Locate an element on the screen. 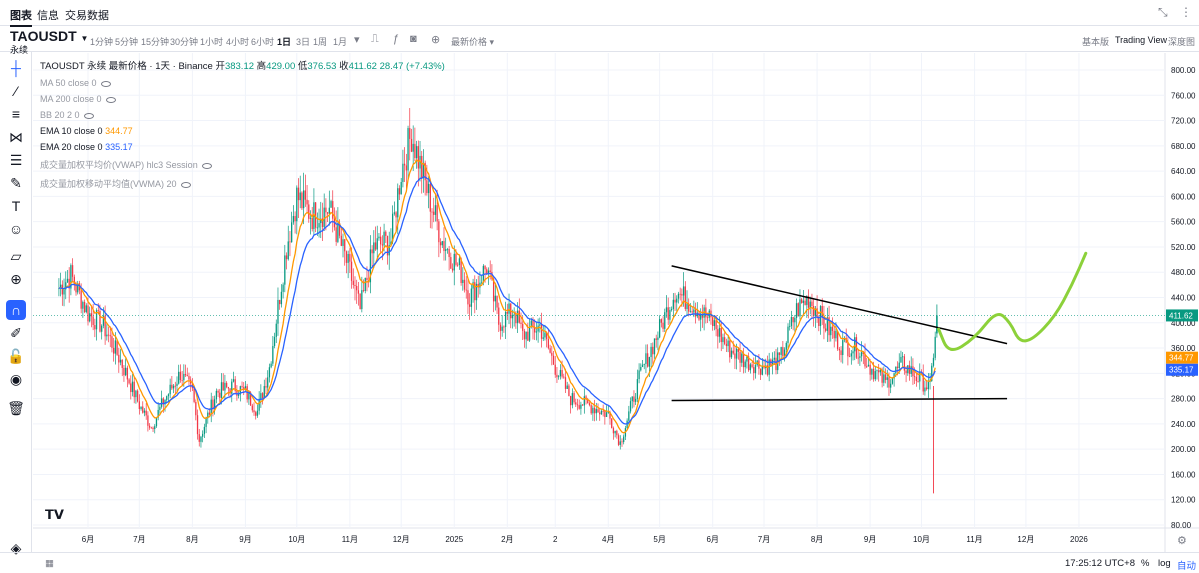 The width and height of the screenshot is (1199, 573). symbol-selector: TAOUSDT ▼ is located at coordinates (49, 36).